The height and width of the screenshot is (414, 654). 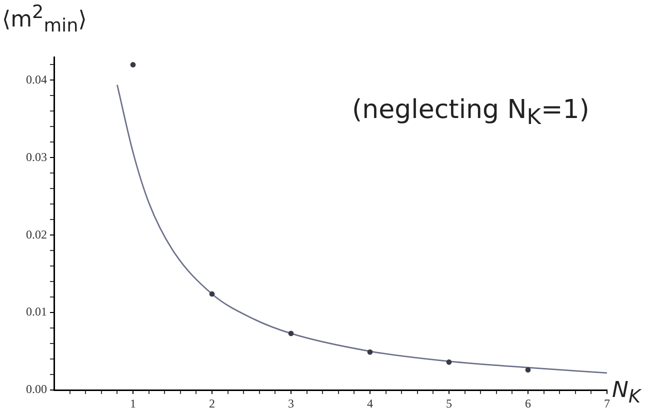 What do you see at coordinates (291, 403) in the screenshot?
I see `x-tick-label: 3` at bounding box center [291, 403].